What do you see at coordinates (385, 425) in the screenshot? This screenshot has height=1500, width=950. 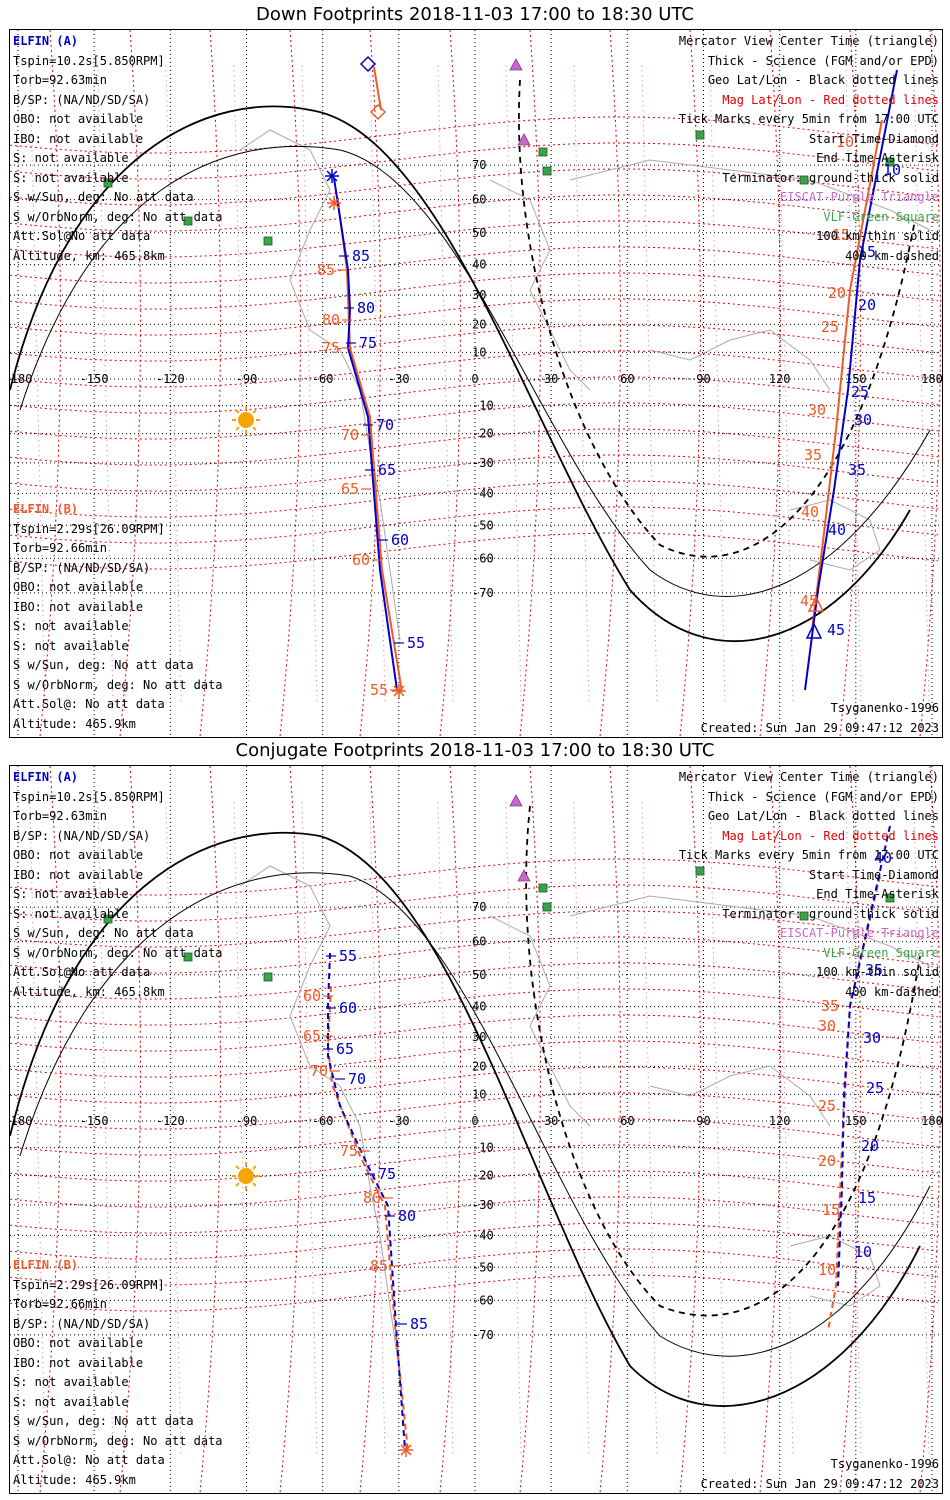 I see `elfin-a-tick-label: 70` at bounding box center [385, 425].